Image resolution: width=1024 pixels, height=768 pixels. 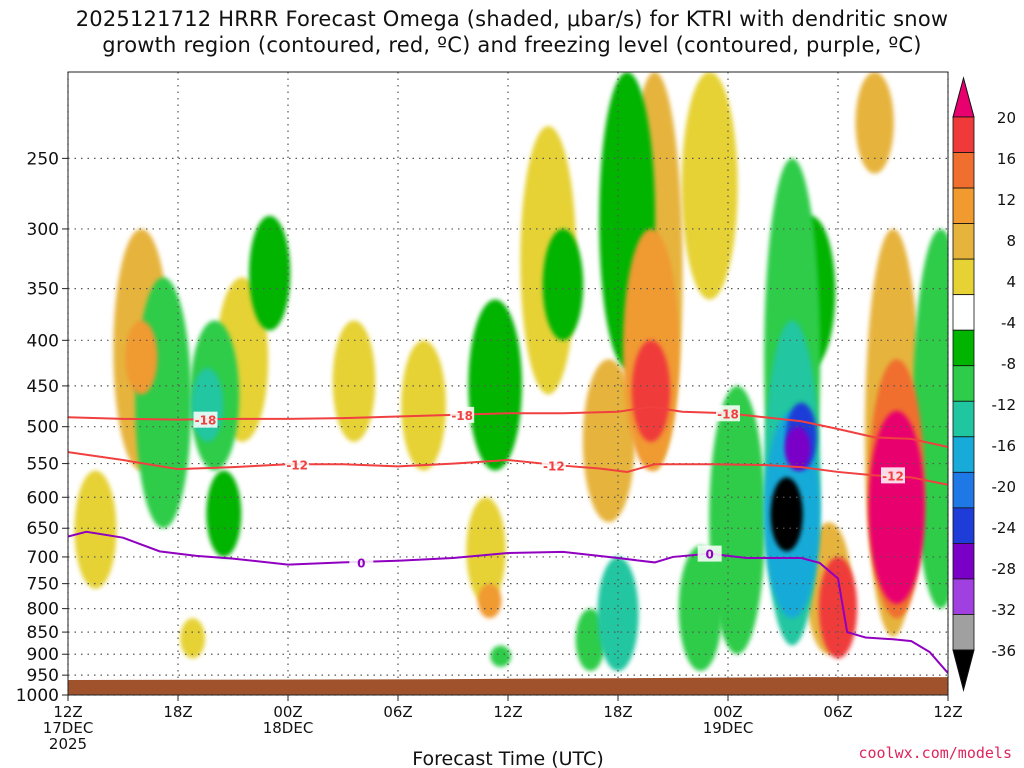 I want to click on y-tick-label: 950, so click(x=43, y=676).